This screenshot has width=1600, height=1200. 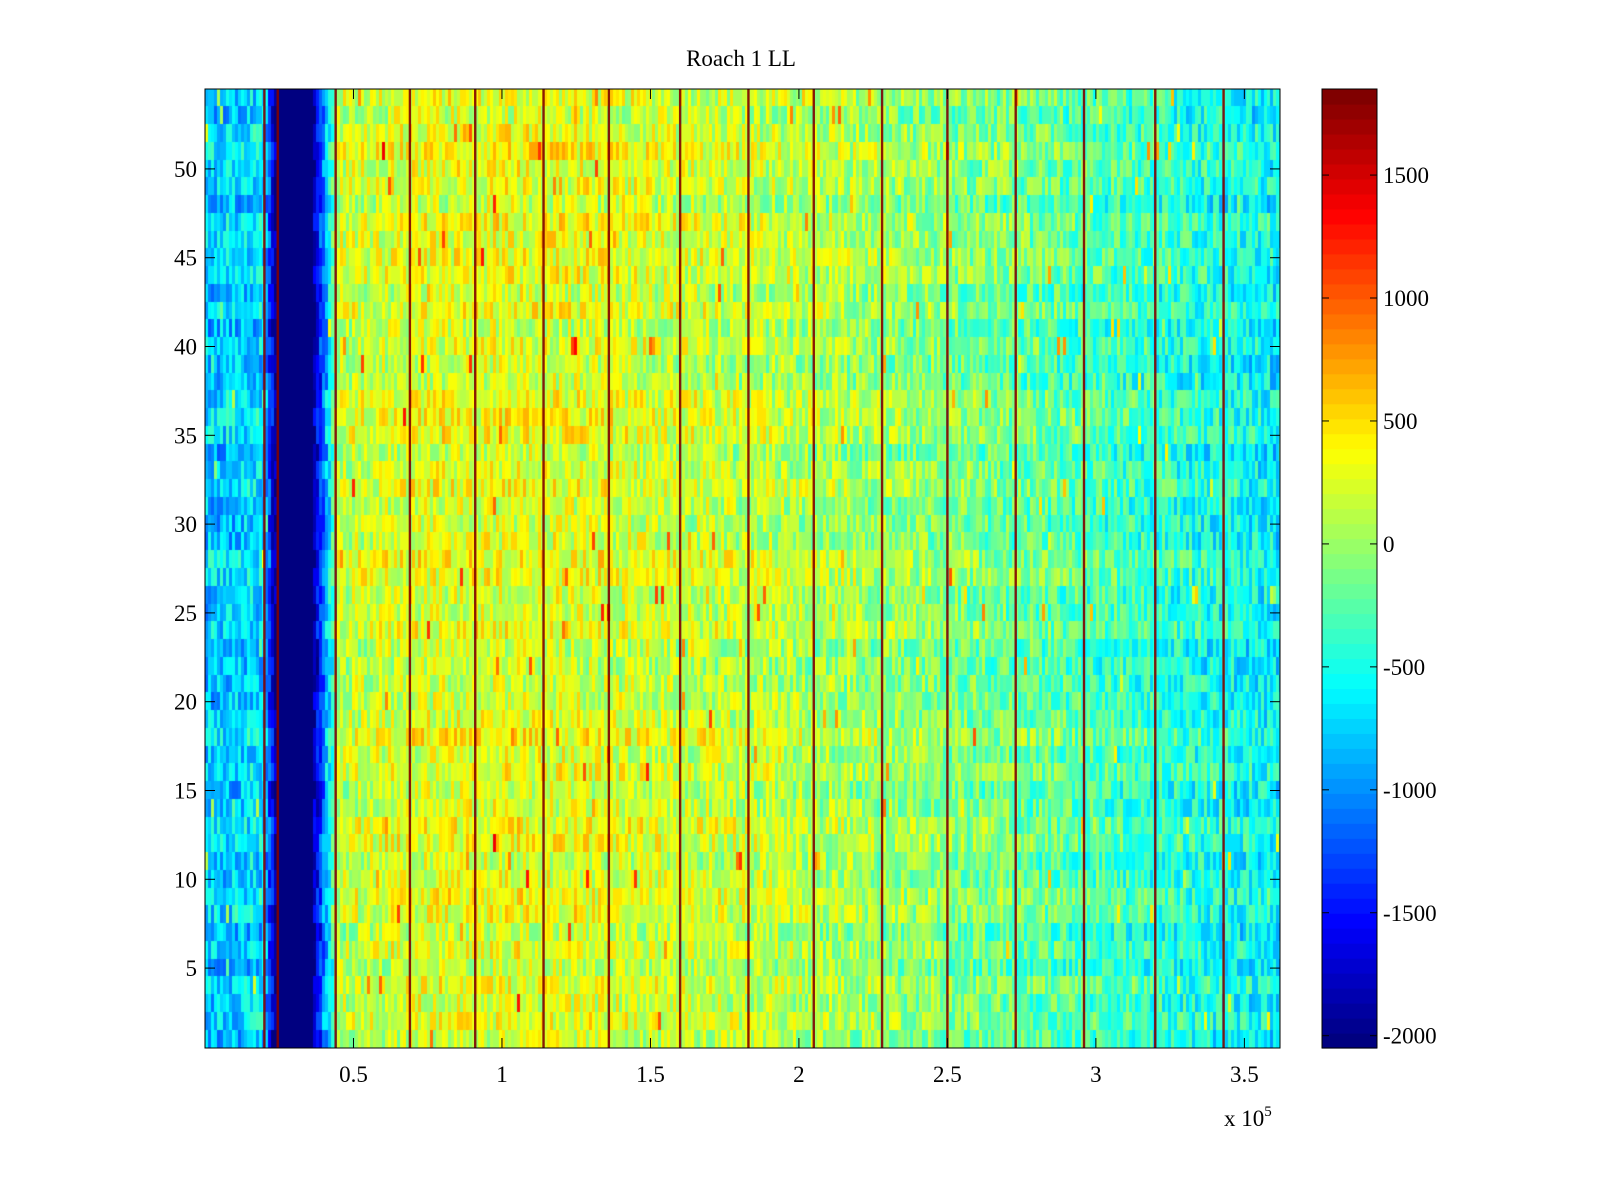 I want to click on x-tick-label: 1, so click(x=502, y=1074).